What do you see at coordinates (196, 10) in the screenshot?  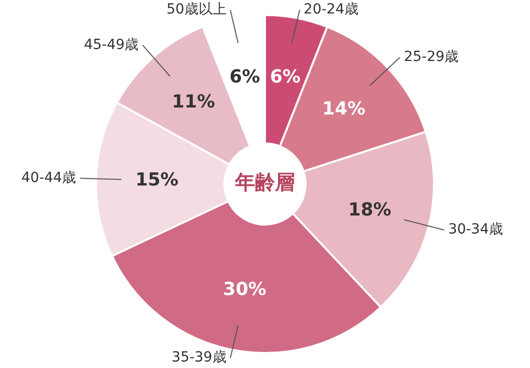 I see `slice-label: 50歳以上` at bounding box center [196, 10].